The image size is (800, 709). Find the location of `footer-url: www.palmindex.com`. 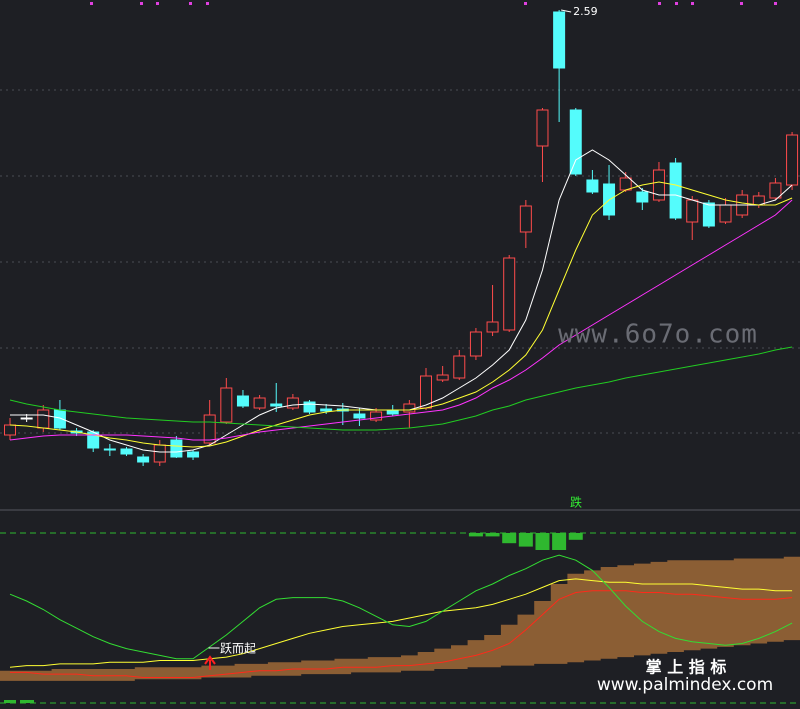

footer-url: www.palmindex.com is located at coordinates (685, 685).